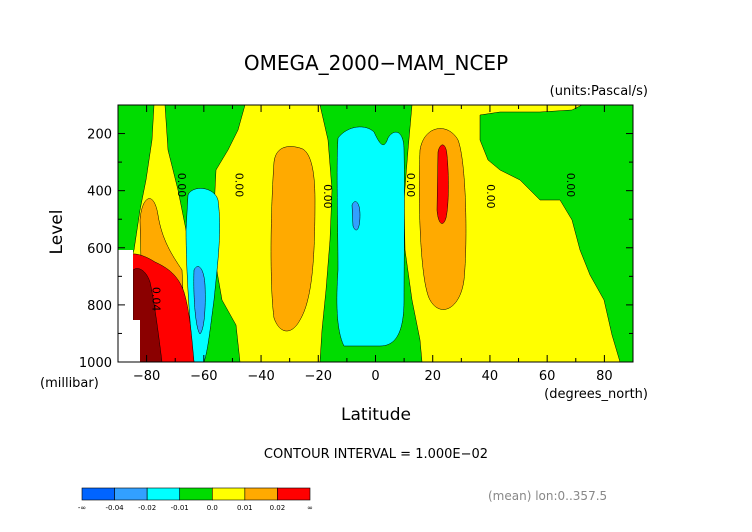 The height and width of the screenshot is (532, 752). What do you see at coordinates (375, 376) in the screenshot?
I see `x-tick-label: 0` at bounding box center [375, 376].